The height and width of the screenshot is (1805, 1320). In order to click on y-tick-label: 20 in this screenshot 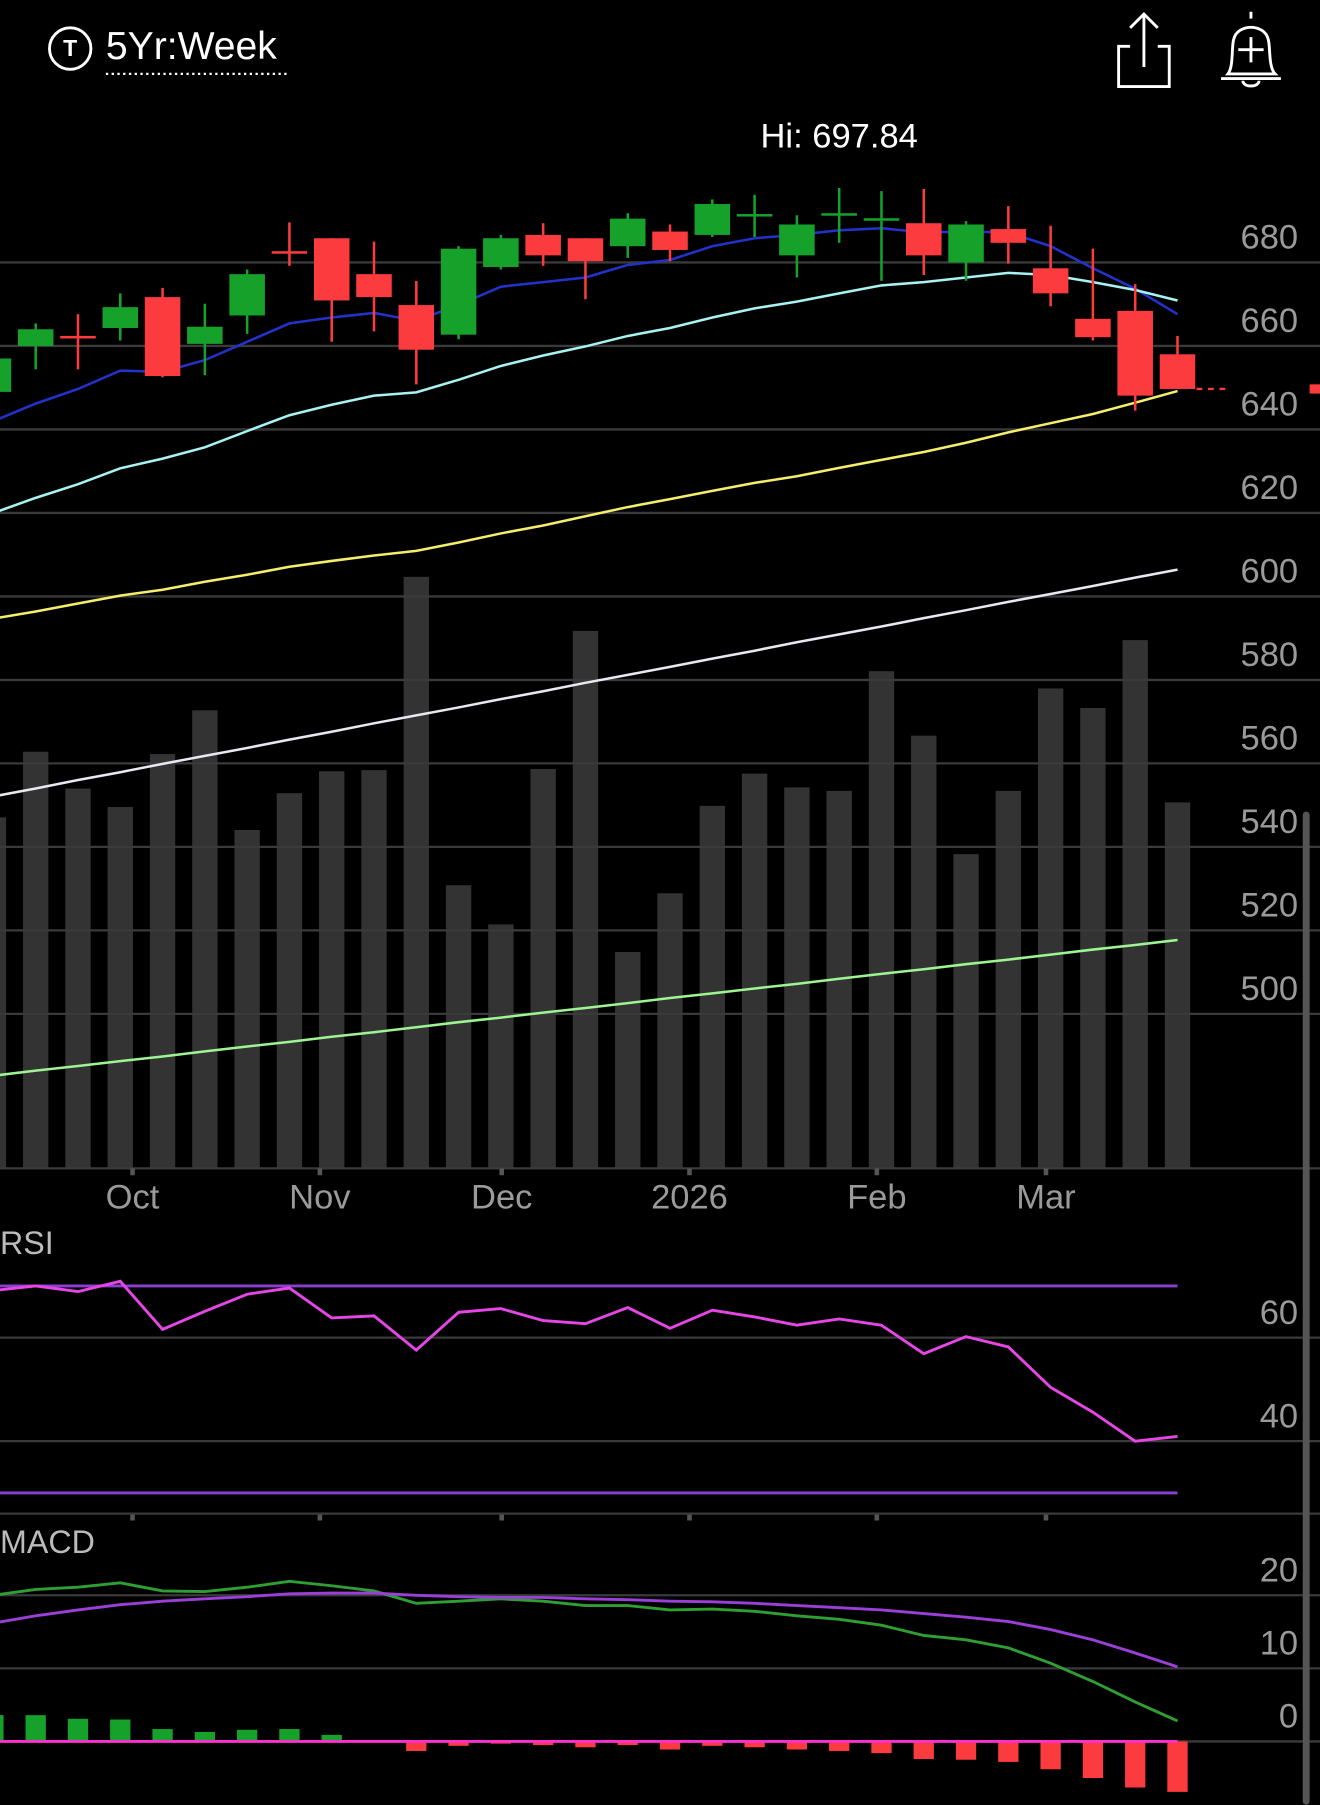, I will do `click(1279, 1570)`.